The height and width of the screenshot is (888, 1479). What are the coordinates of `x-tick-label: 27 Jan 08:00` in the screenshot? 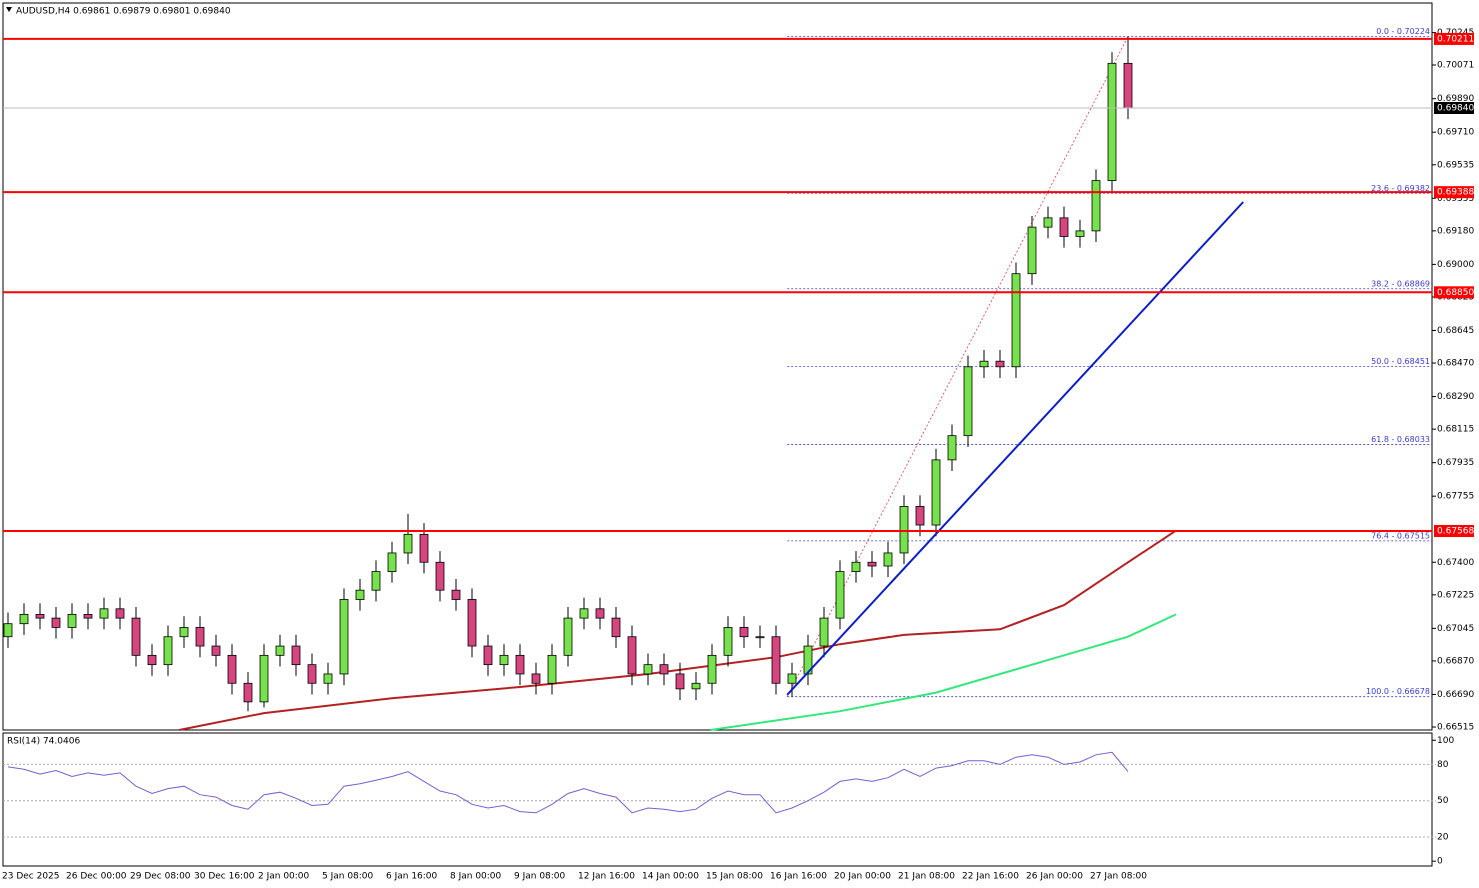 It's located at (1118, 877).